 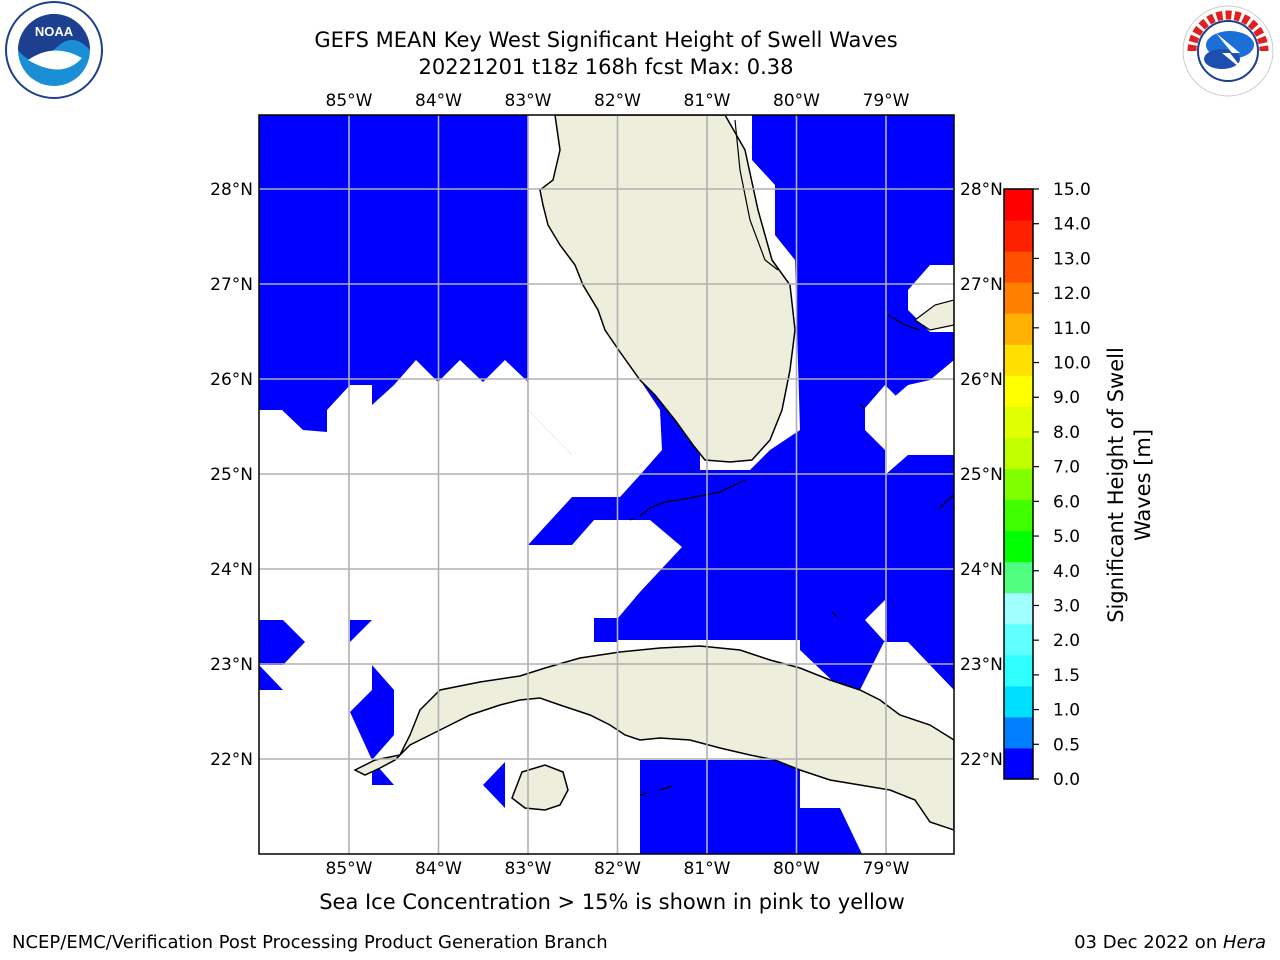 I want to click on colorbar-tick-label: 12.0, so click(x=1072, y=294).